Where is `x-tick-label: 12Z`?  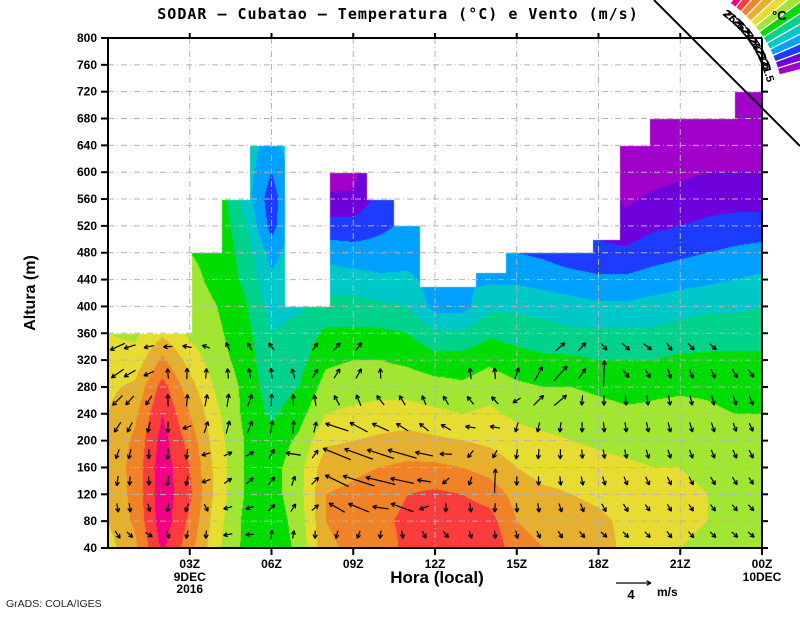 x-tick-label: 12Z is located at coordinates (435, 564).